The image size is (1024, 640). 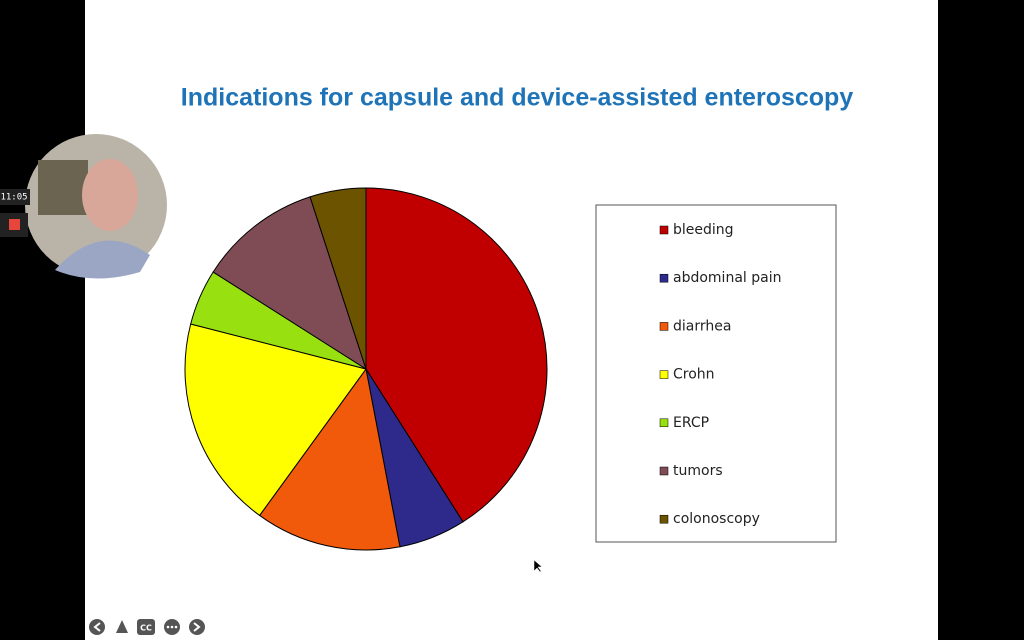 I want to click on webcam, so click(x=96, y=206).